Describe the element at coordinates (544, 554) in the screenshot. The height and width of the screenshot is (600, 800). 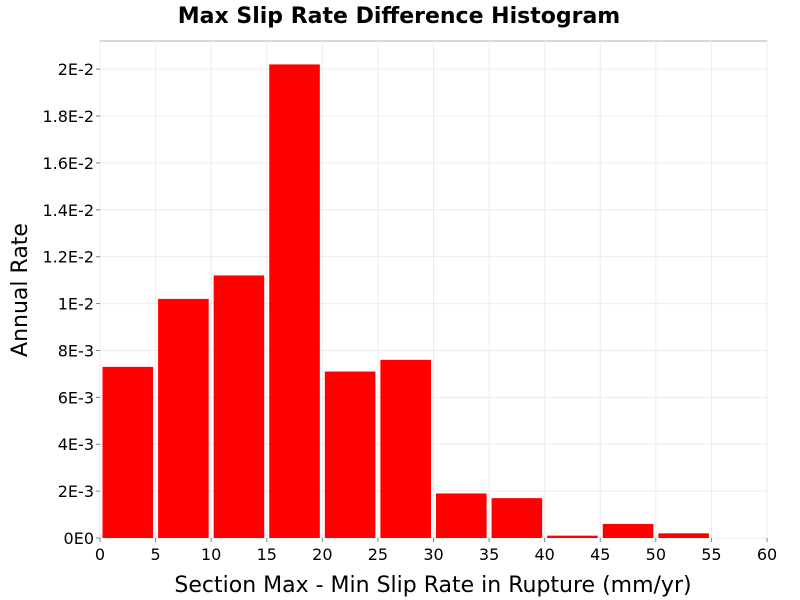
I see `x-tick-label: 40` at that location.